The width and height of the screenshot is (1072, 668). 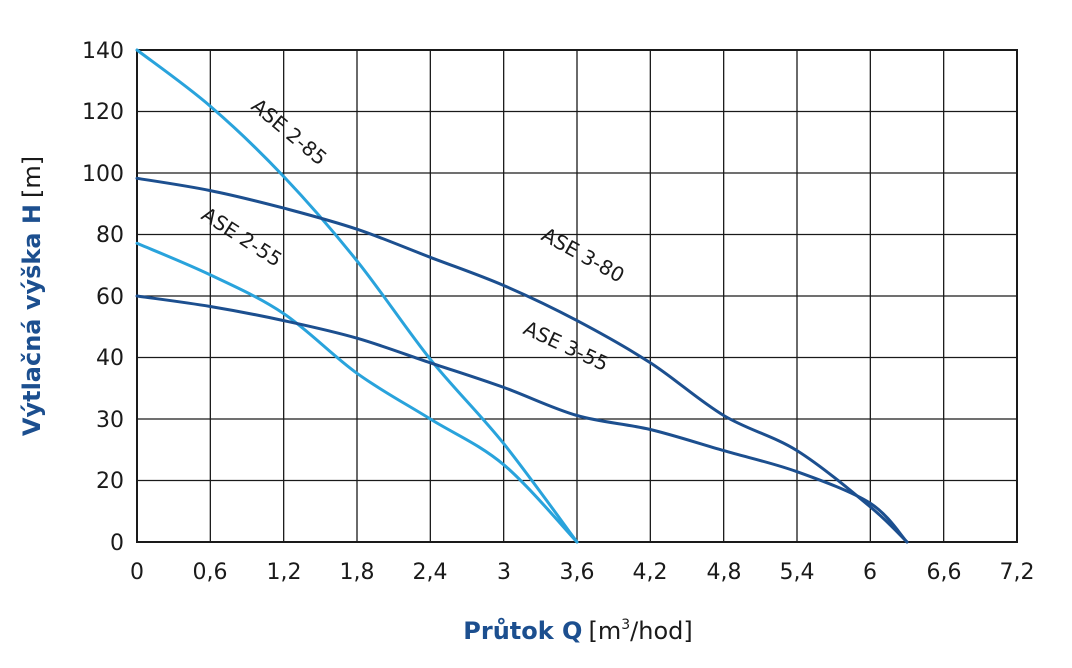 What do you see at coordinates (357, 572) in the screenshot?
I see `x-tick-label: 1,8` at bounding box center [357, 572].